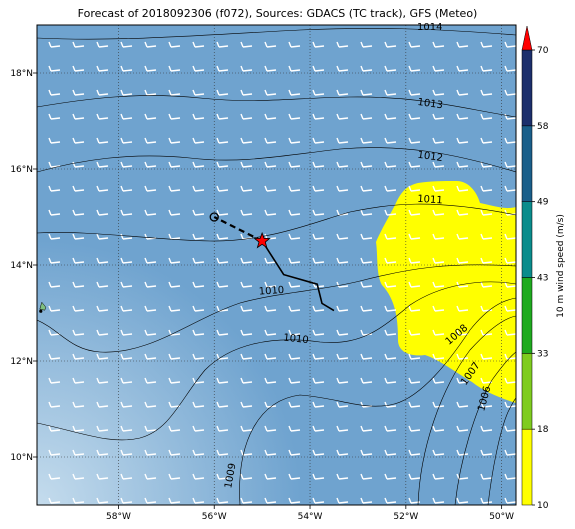 The height and width of the screenshot is (529, 575). I want to click on colorbar-extend-arrow, so click(527, 38).